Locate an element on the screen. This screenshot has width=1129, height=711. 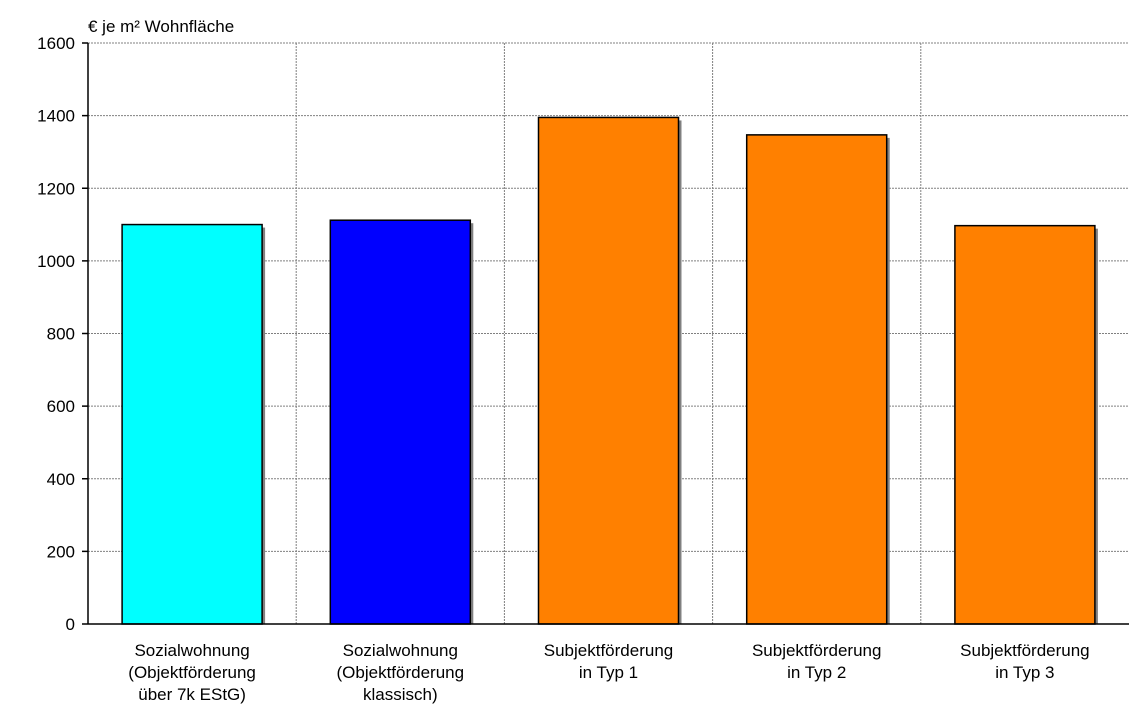
x-category-label-line: klassisch) is located at coordinates (400, 694).